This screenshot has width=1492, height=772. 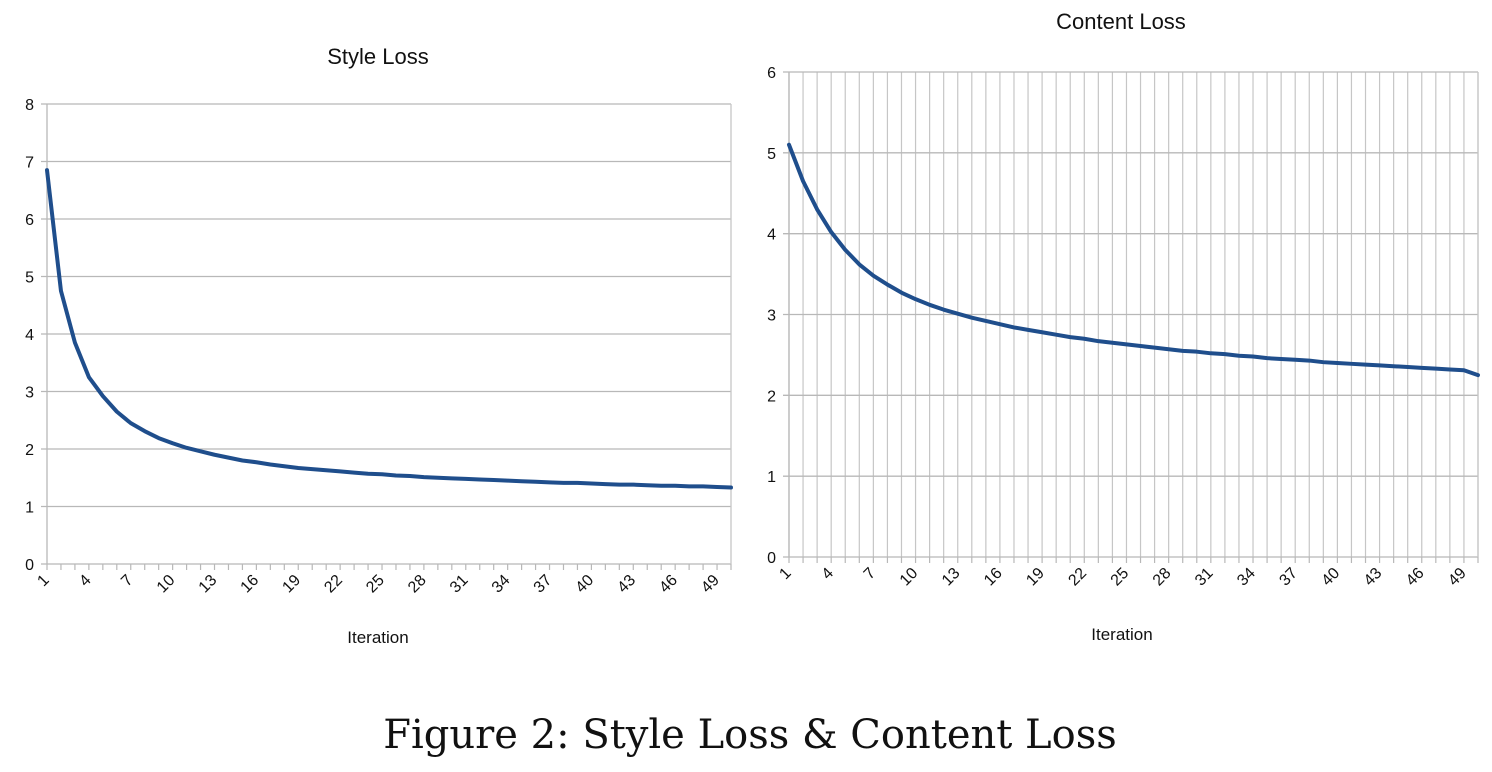 I want to click on content-loss-line, so click(x=1133, y=260).